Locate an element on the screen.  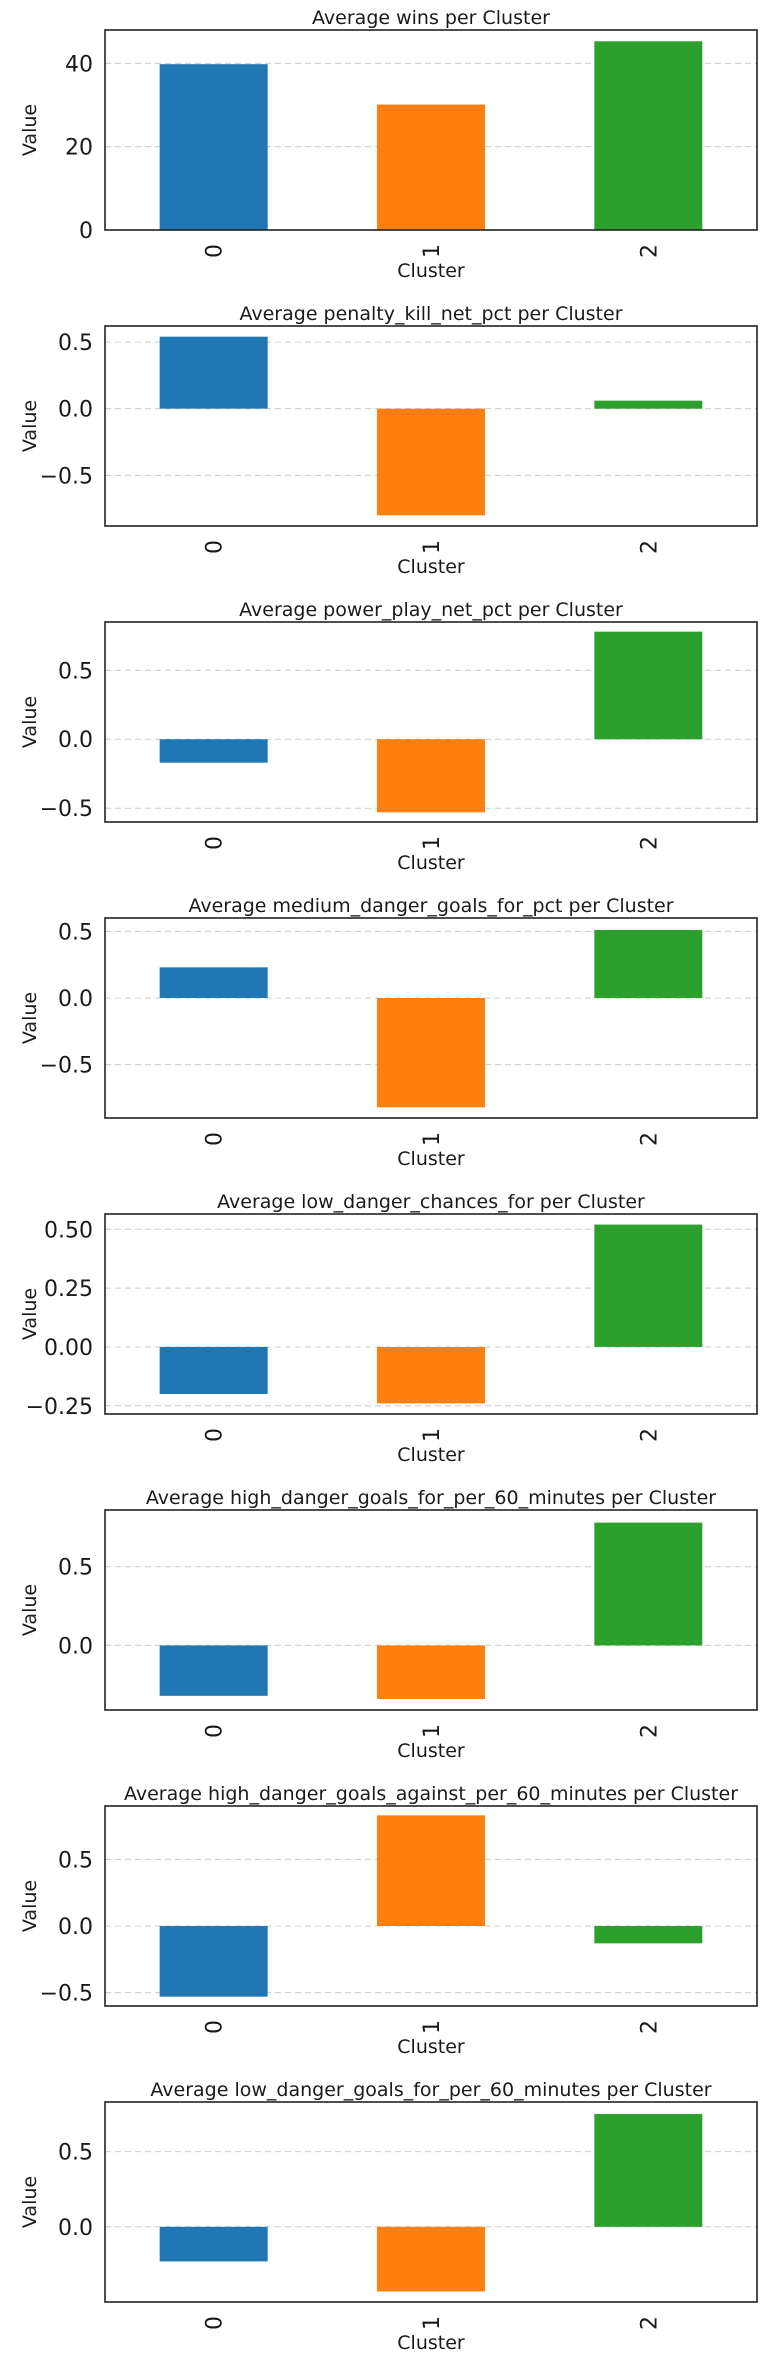
y-tick-label: −0.25 is located at coordinates (59, 1407).